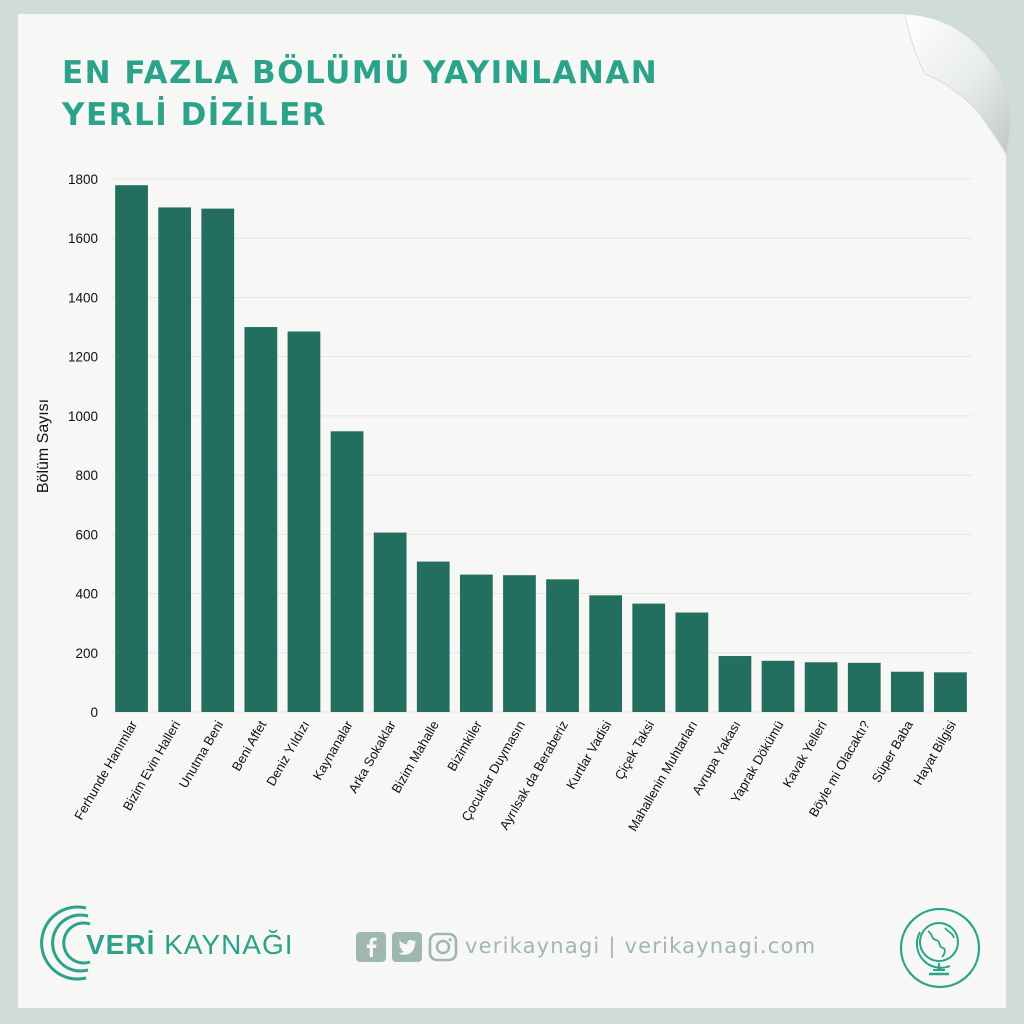  I want to click on x-tick-label: Unutma Beni, so click(201, 754).